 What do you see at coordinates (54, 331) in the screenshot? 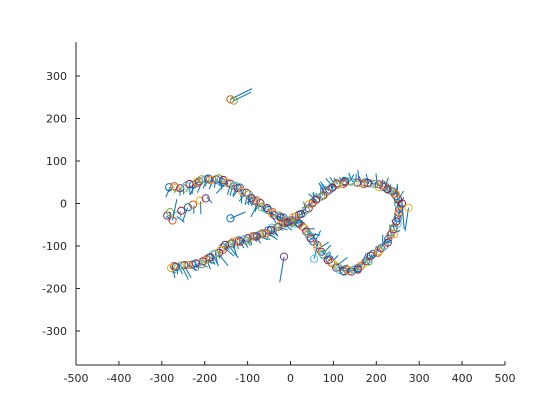
I see `y-tick-label: -300` at bounding box center [54, 331].